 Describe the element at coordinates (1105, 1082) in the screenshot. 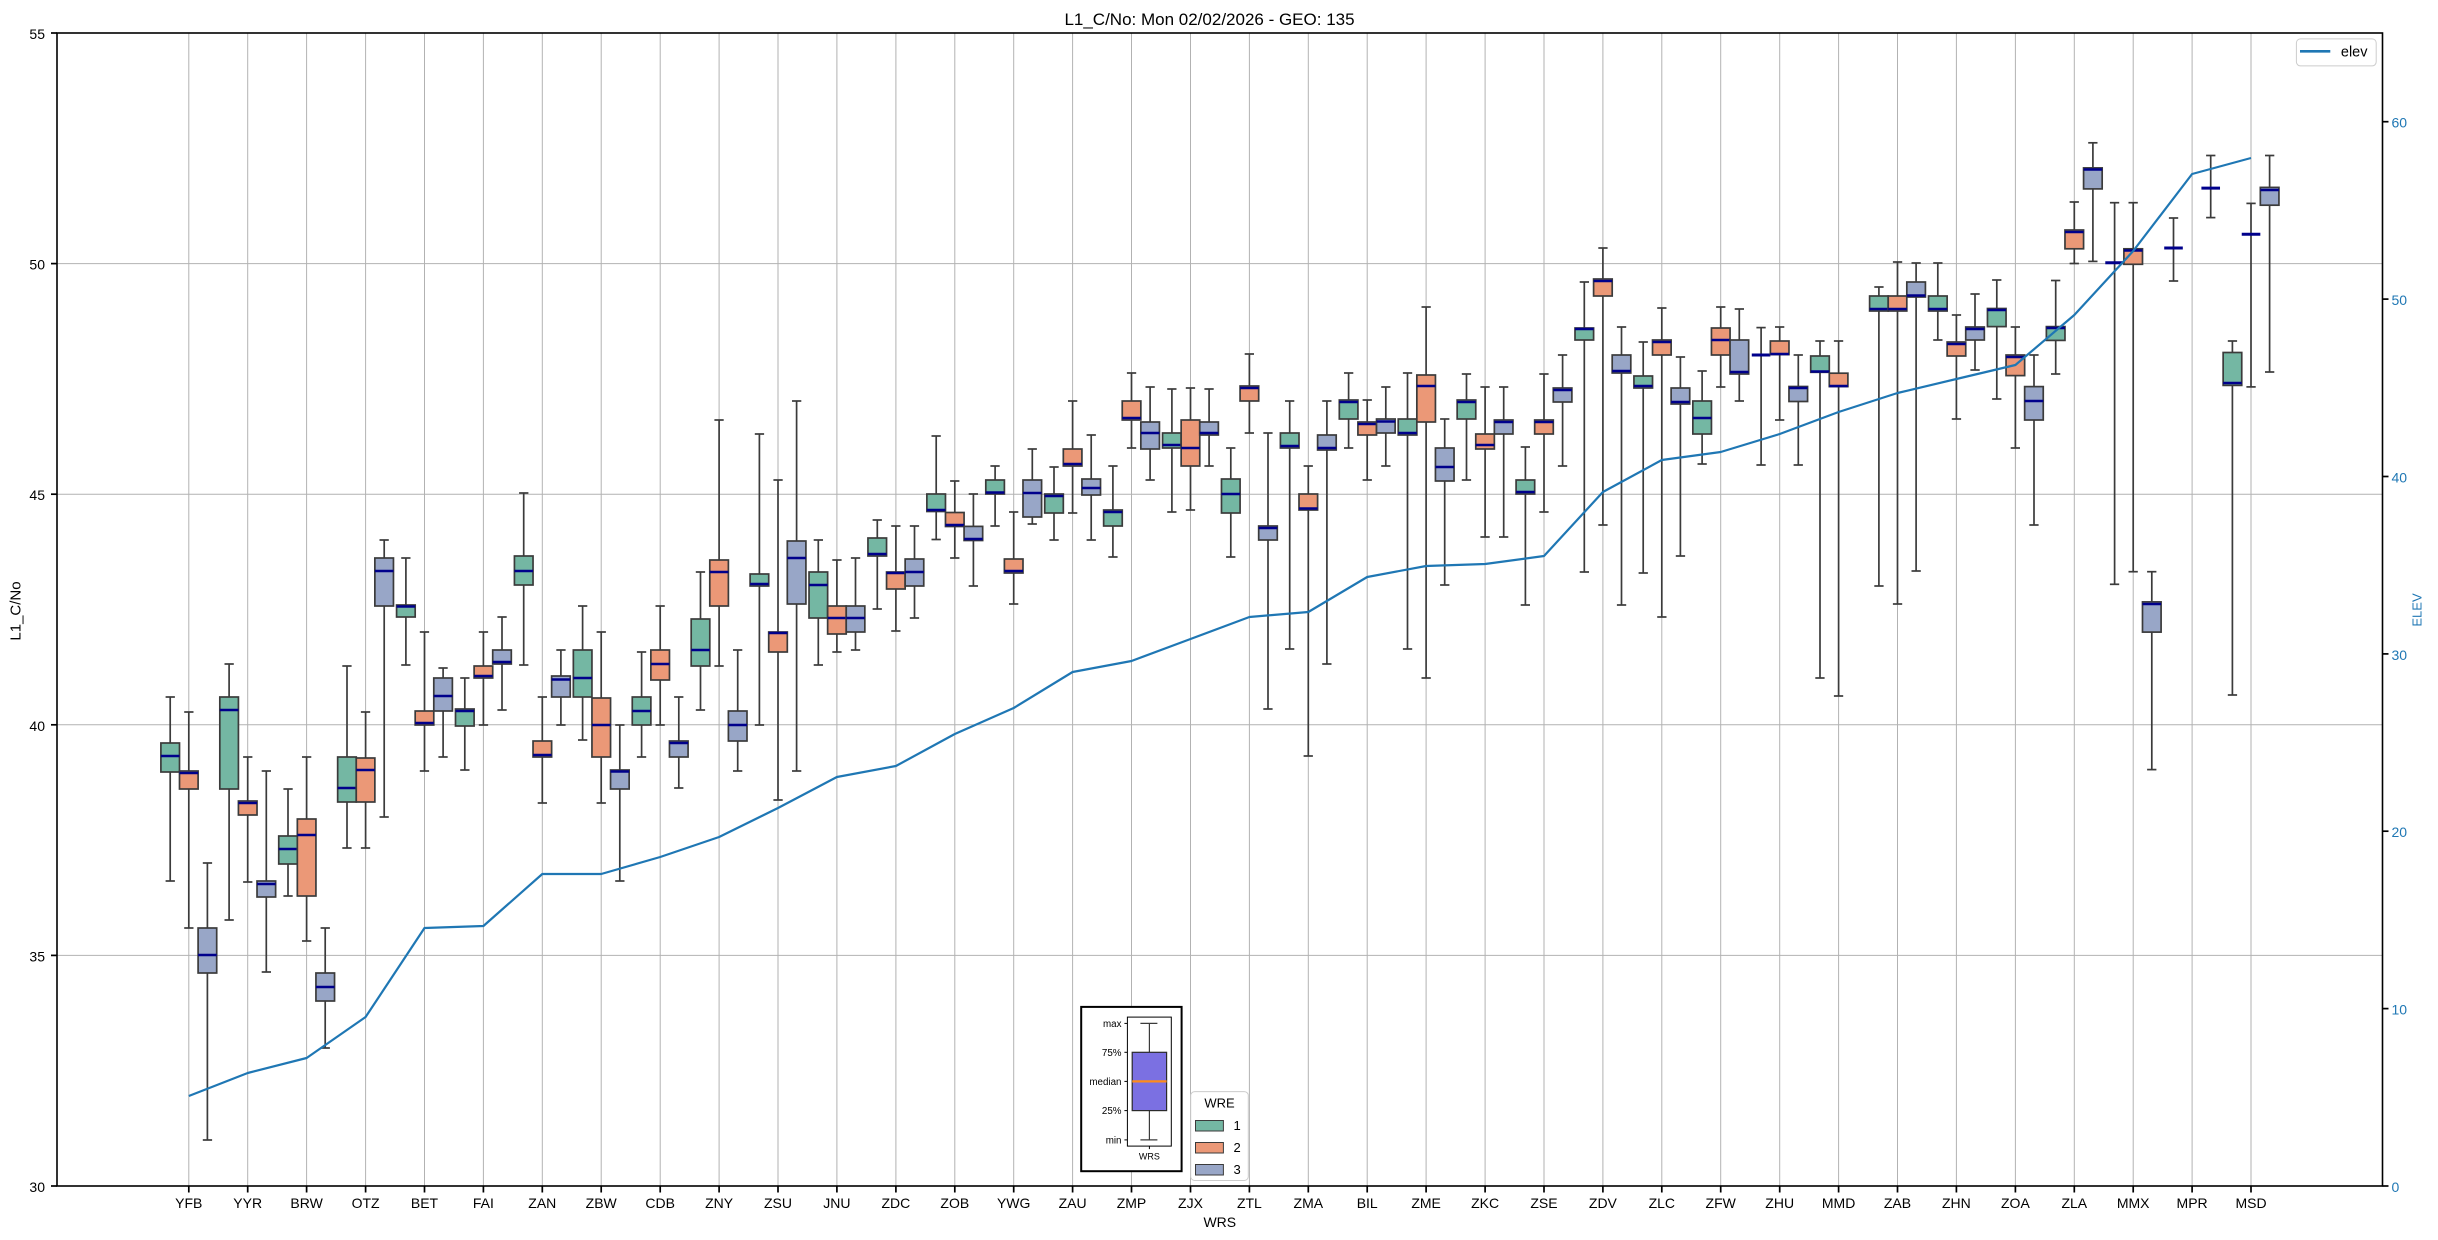

I see `svg-text: median` at that location.